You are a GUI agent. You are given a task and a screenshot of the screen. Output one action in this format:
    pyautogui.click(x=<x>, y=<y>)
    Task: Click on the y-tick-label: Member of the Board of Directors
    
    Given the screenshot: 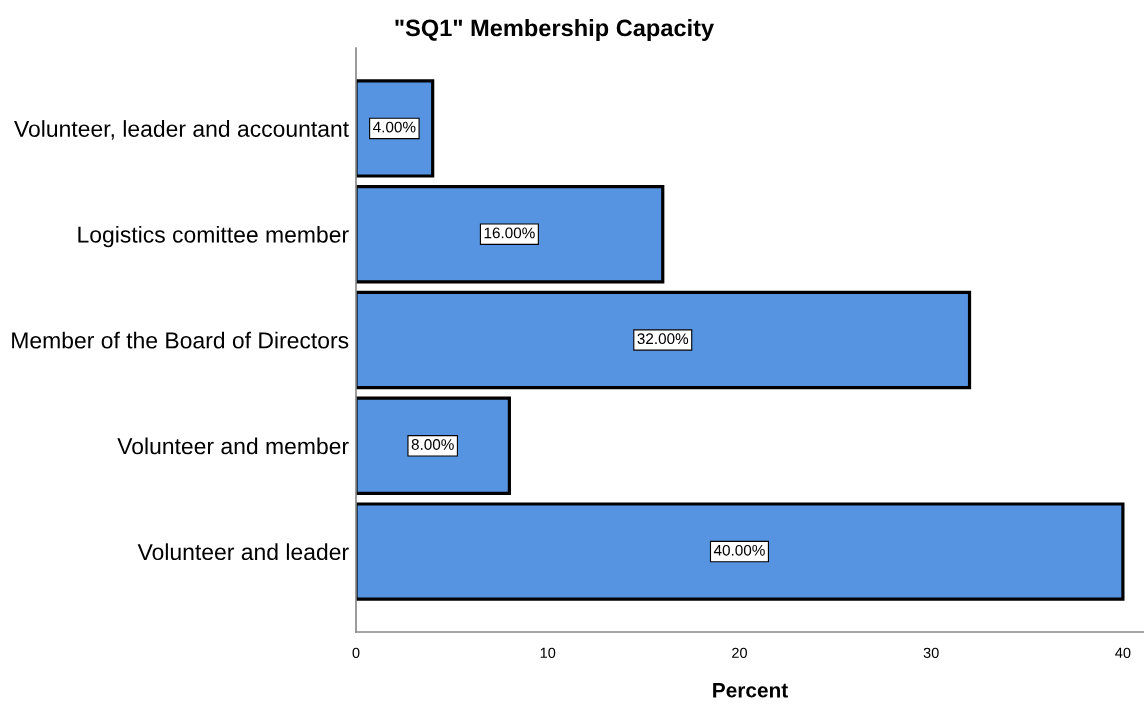 What is the action you would take?
    pyautogui.click(x=180, y=340)
    